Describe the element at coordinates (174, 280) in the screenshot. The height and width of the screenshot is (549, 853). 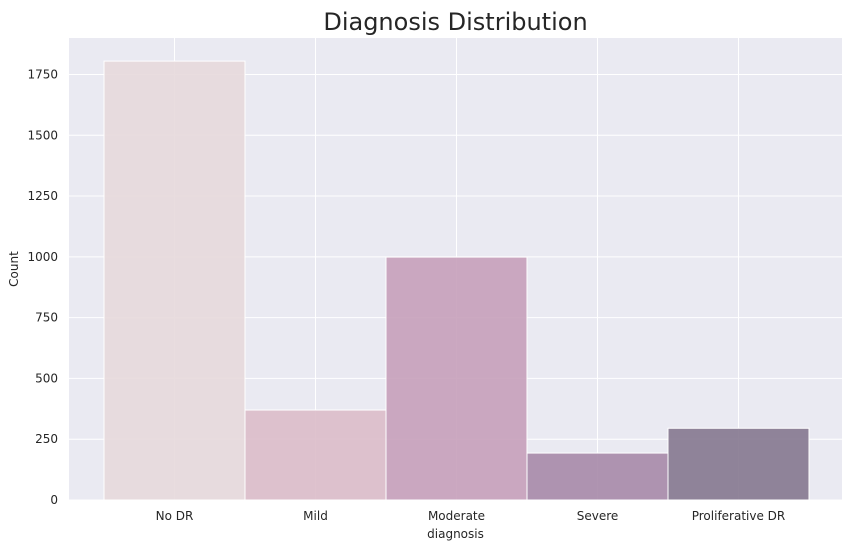
I see `bar-no-dr` at that location.